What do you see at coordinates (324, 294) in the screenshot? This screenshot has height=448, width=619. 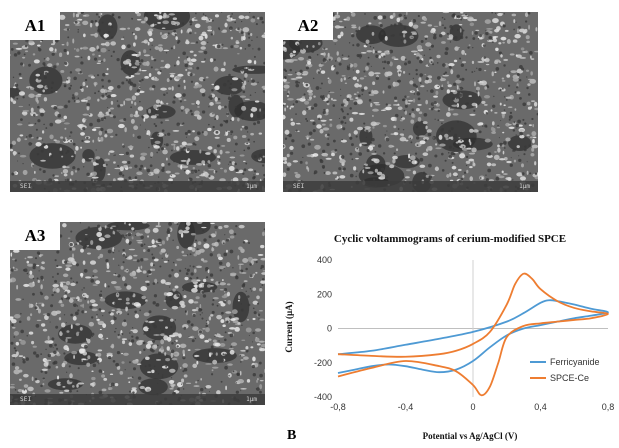 I see `y-tick-label: 200` at bounding box center [324, 294].